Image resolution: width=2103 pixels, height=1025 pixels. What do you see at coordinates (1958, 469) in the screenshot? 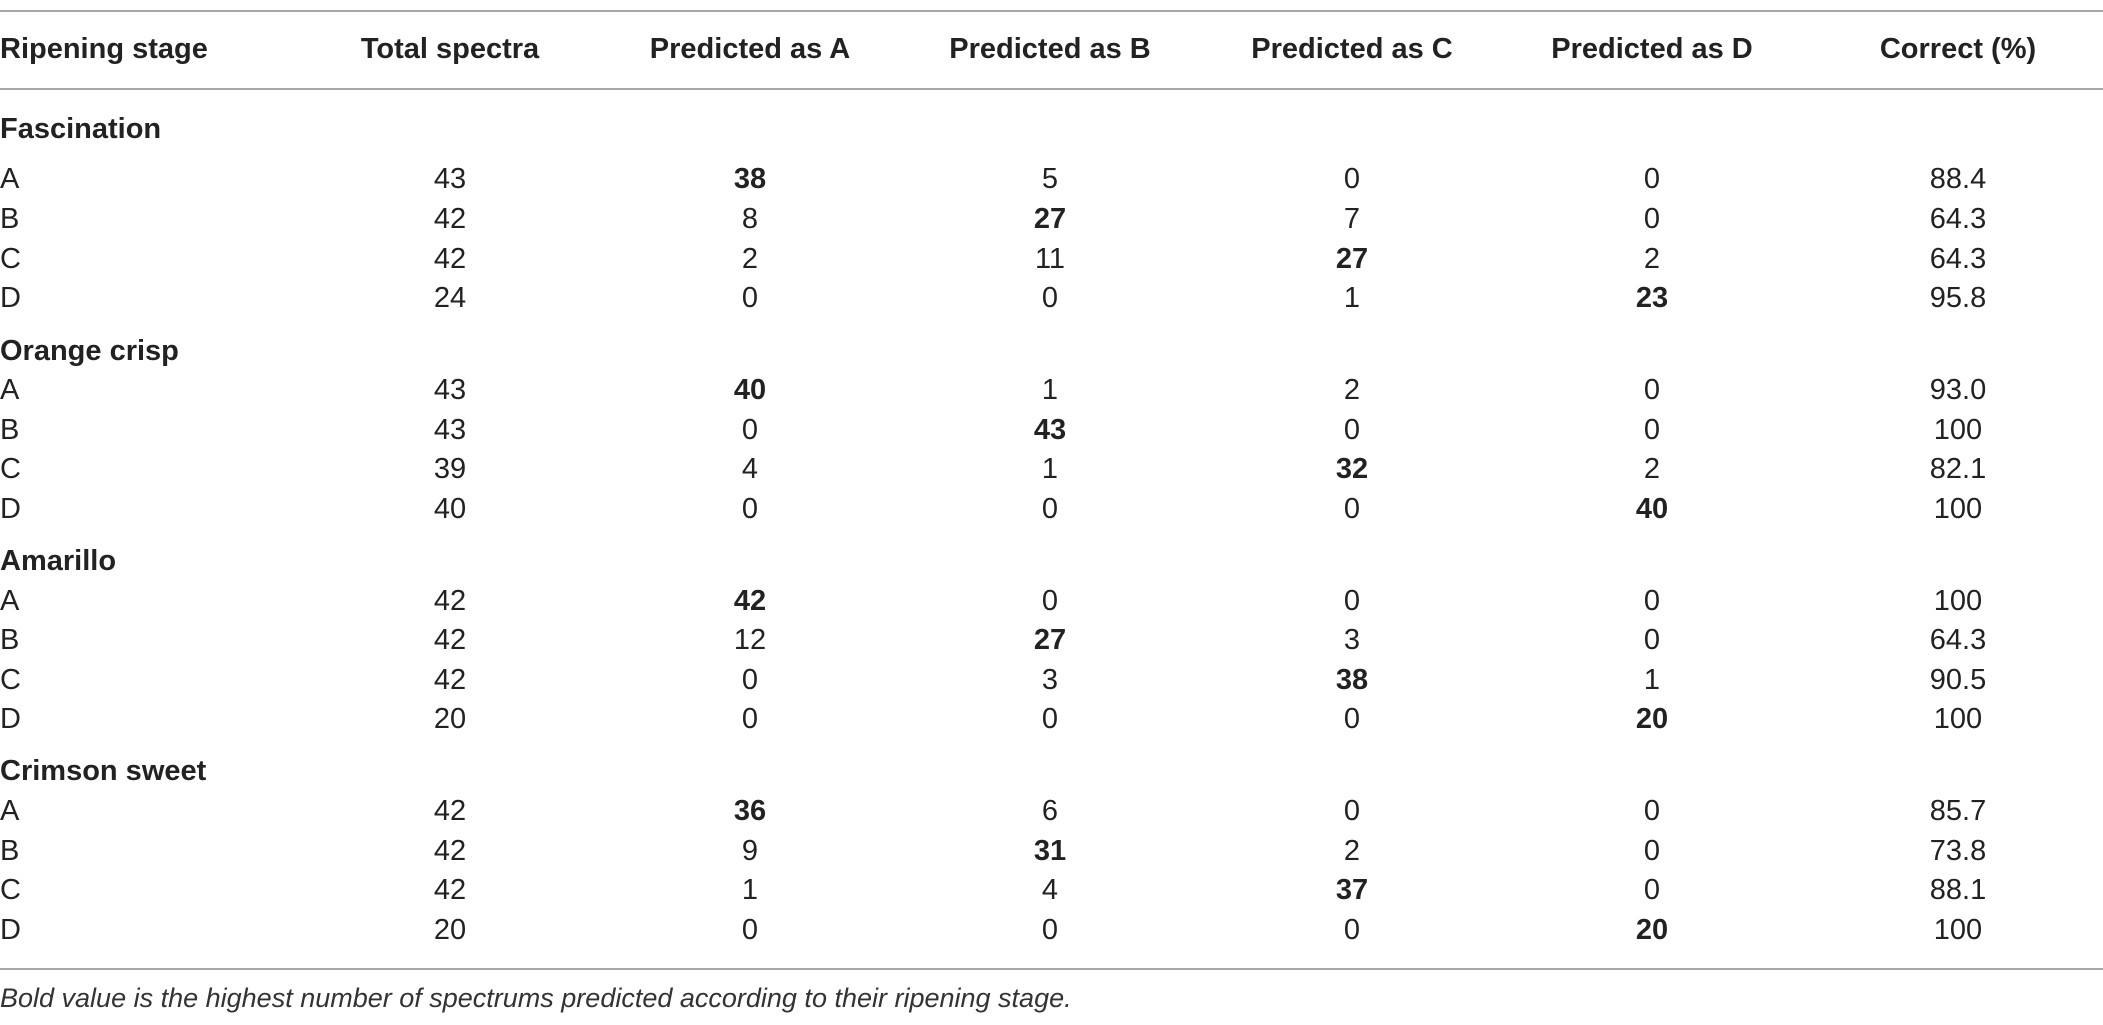
I see `correct-cell: 82.1` at bounding box center [1958, 469].